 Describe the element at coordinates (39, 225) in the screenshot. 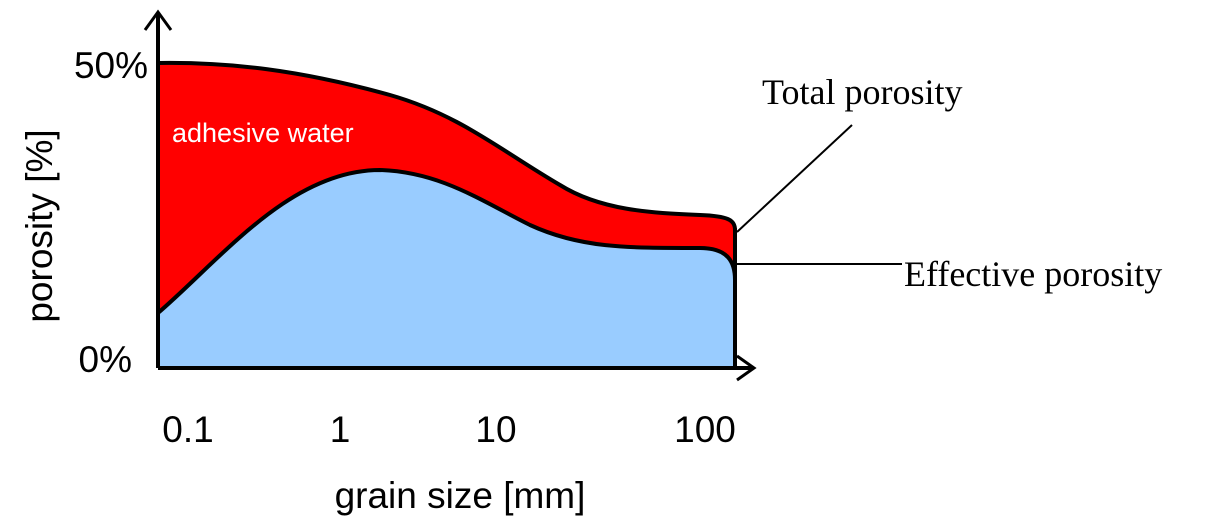

I see `y-axis-label: porosity [%]` at that location.